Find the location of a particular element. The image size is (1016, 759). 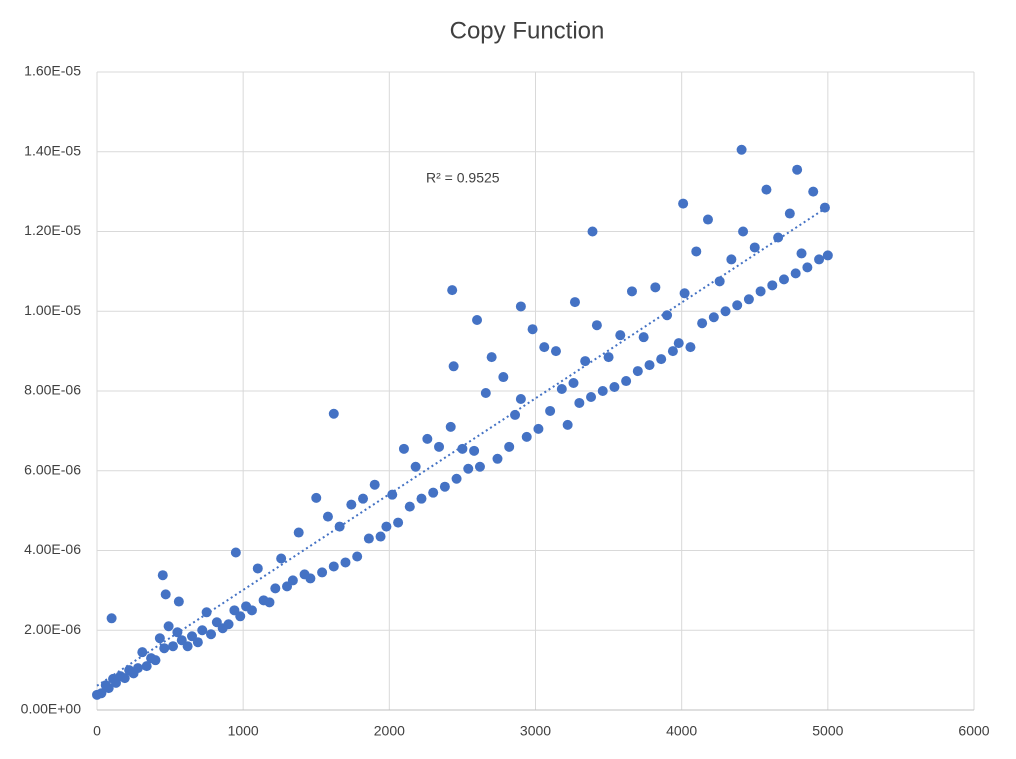

x-tick-label: 1000 is located at coordinates (243, 731).